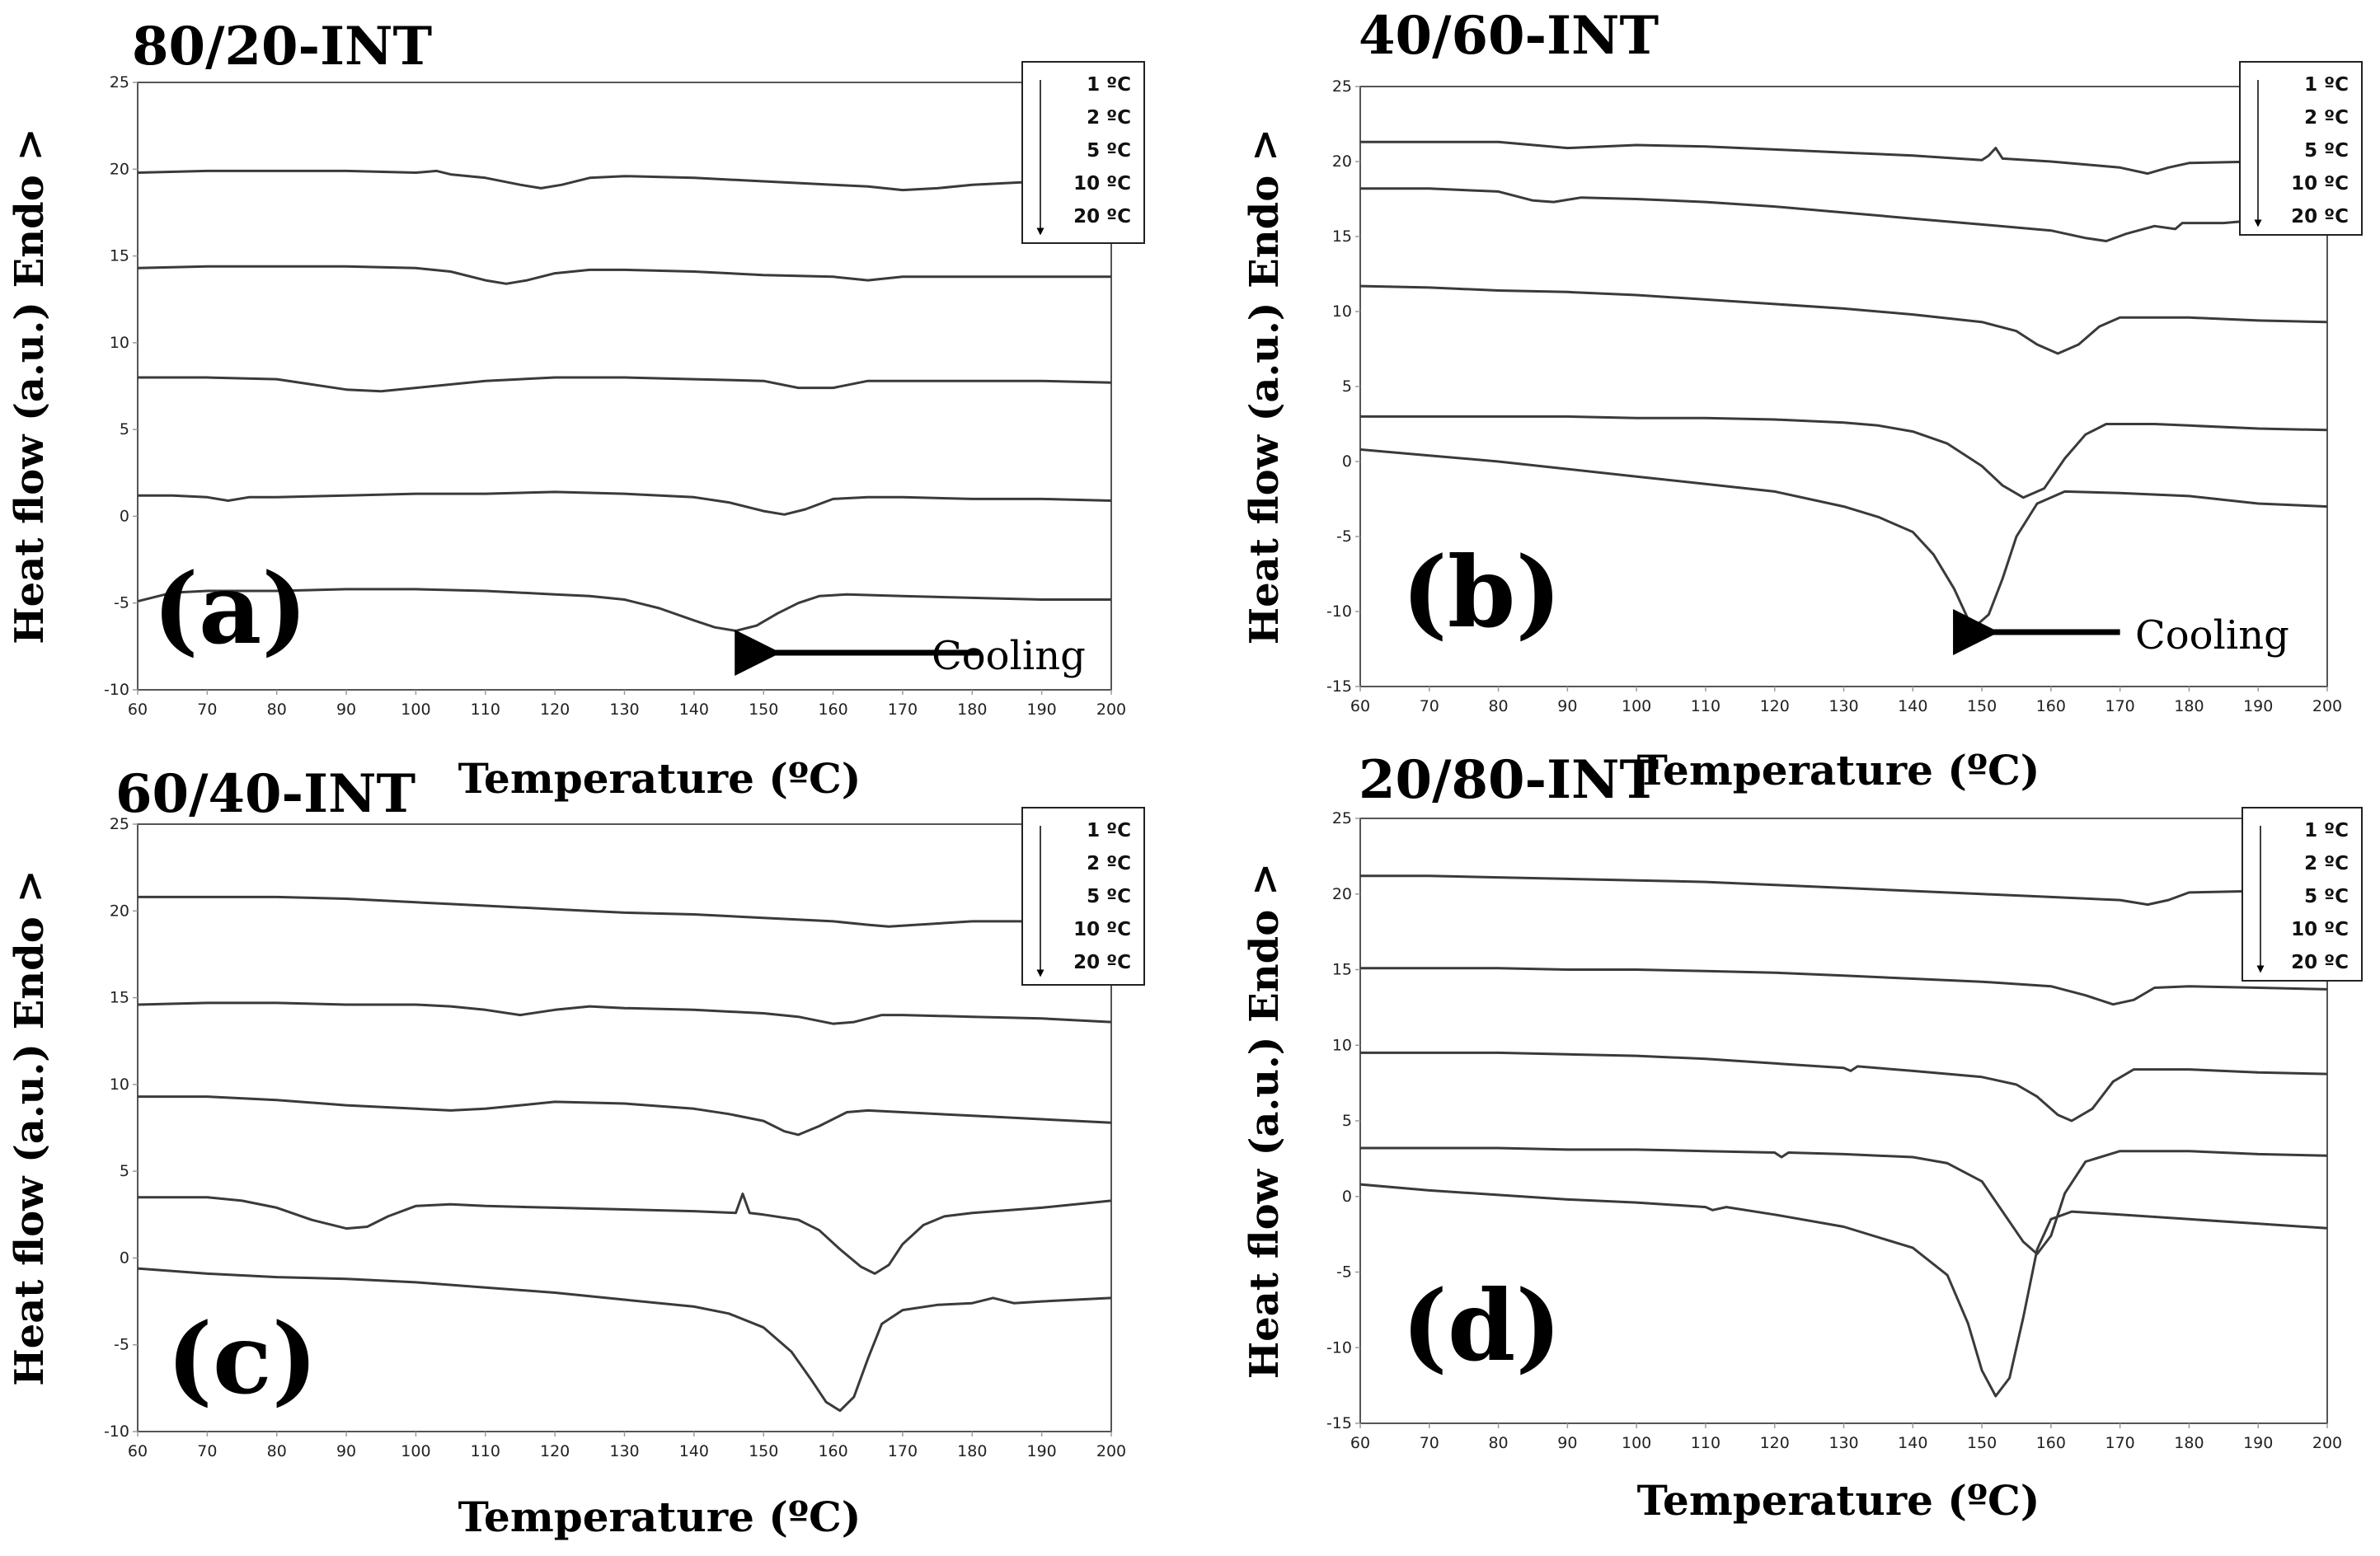 Image resolution: width=2380 pixels, height=1556 pixels. I want to click on panel-title: 20/80-INT, so click(1509, 780).